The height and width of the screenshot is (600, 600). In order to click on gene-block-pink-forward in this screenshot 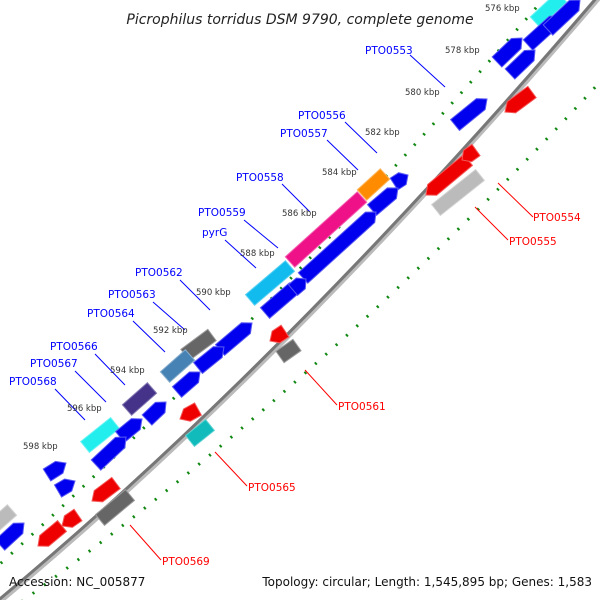, I will do `click(326, 229)`.